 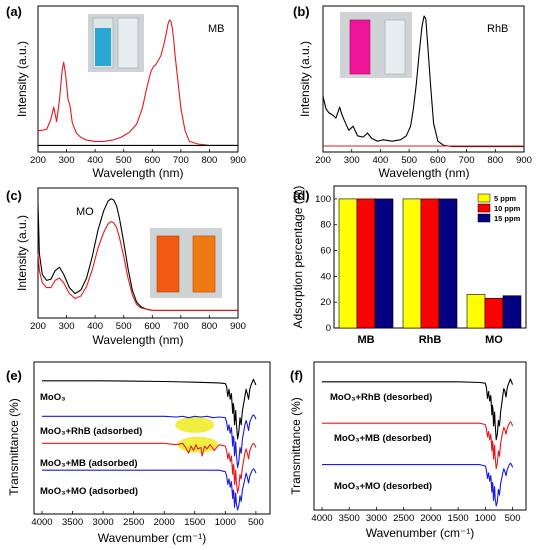 What do you see at coordinates (152, 538) in the screenshot?
I see `panel-e-x-label: Wavenumber (cm⁻¹)` at bounding box center [152, 538].